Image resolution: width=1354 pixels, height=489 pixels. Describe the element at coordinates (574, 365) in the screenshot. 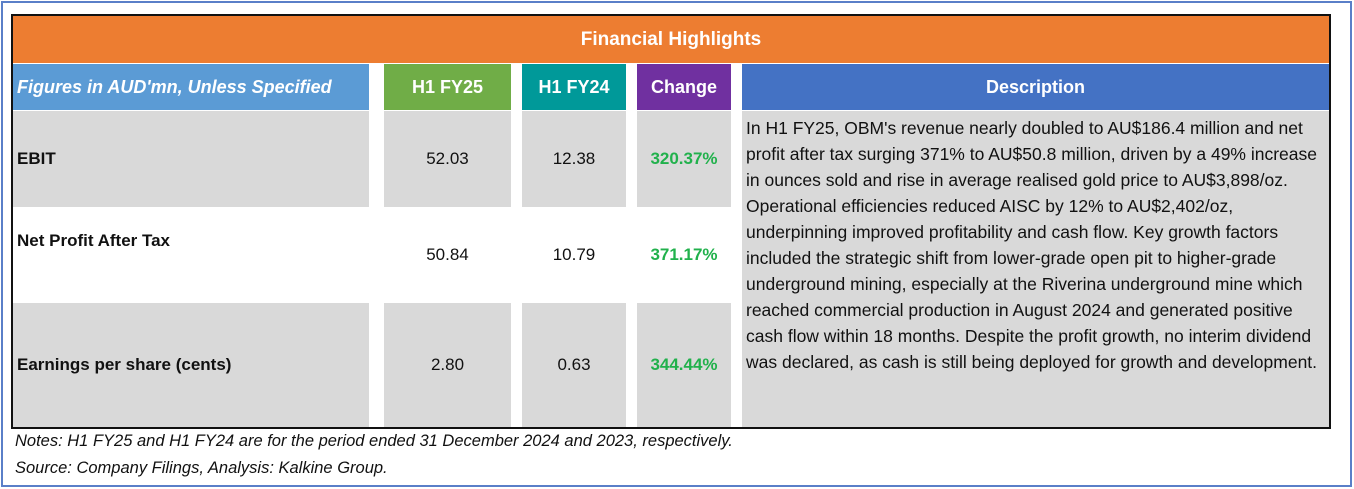

I see `row-eps-h1fy24: 0.63` at that location.